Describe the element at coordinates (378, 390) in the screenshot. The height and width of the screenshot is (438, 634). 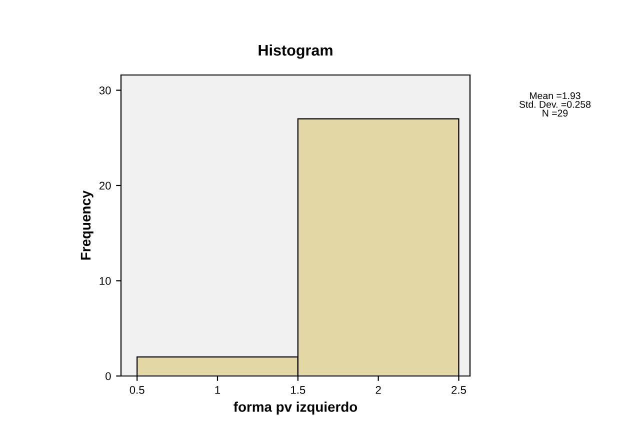
I see `x-tick-label: 2` at that location.